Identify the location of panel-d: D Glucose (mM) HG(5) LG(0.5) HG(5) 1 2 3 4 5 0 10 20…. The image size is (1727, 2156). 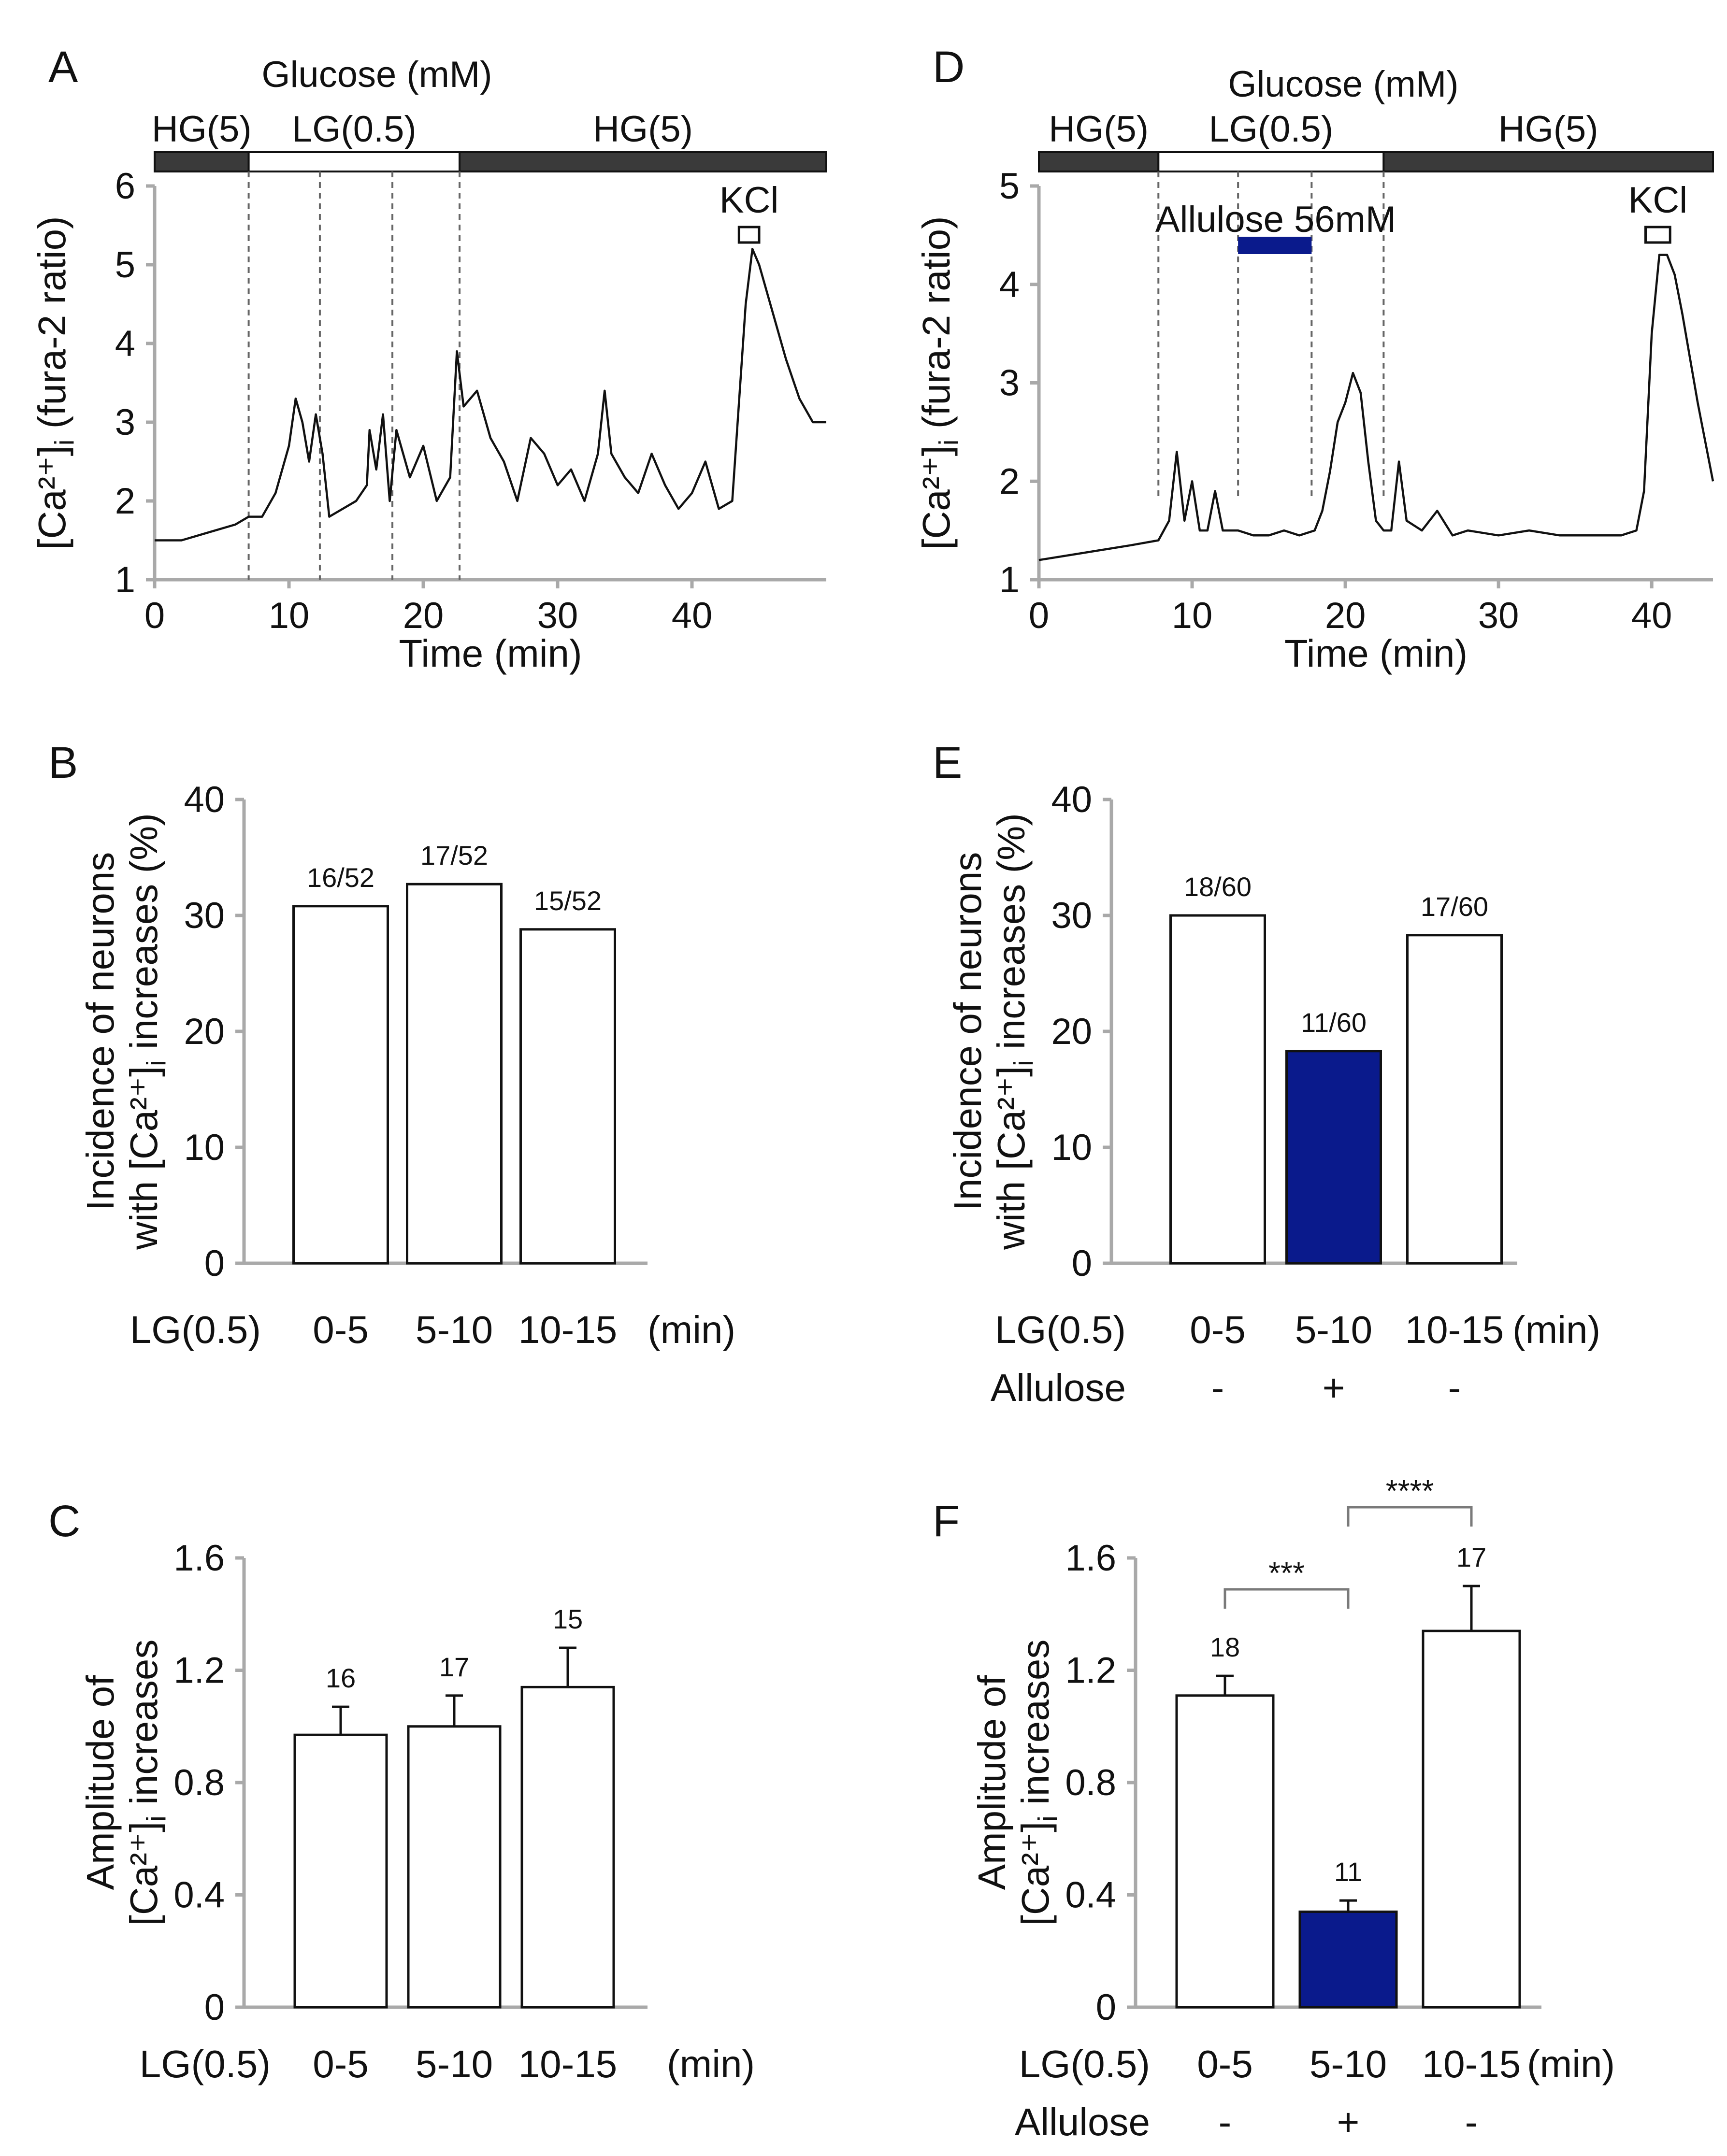
(1314, 359).